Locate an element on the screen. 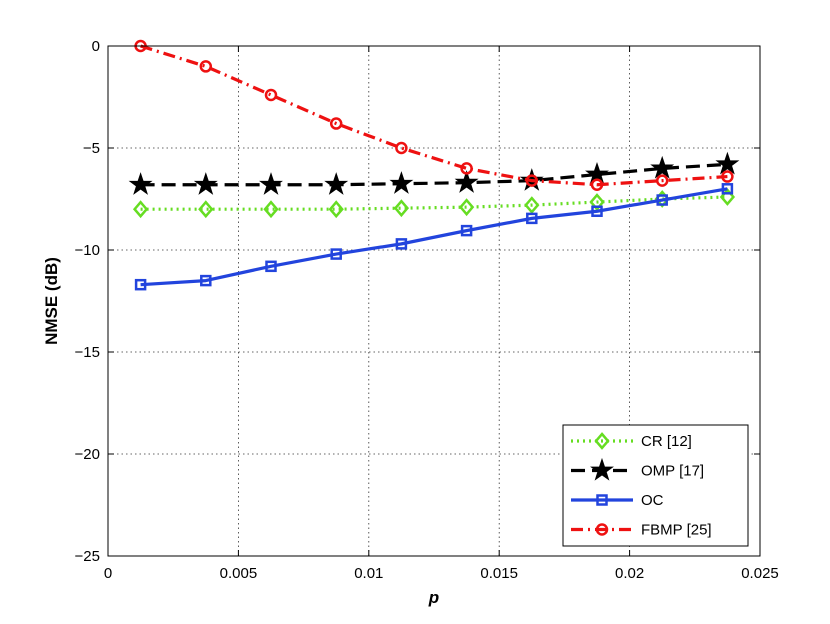  y-axis-label: NMSE (dB) is located at coordinates (51, 301).